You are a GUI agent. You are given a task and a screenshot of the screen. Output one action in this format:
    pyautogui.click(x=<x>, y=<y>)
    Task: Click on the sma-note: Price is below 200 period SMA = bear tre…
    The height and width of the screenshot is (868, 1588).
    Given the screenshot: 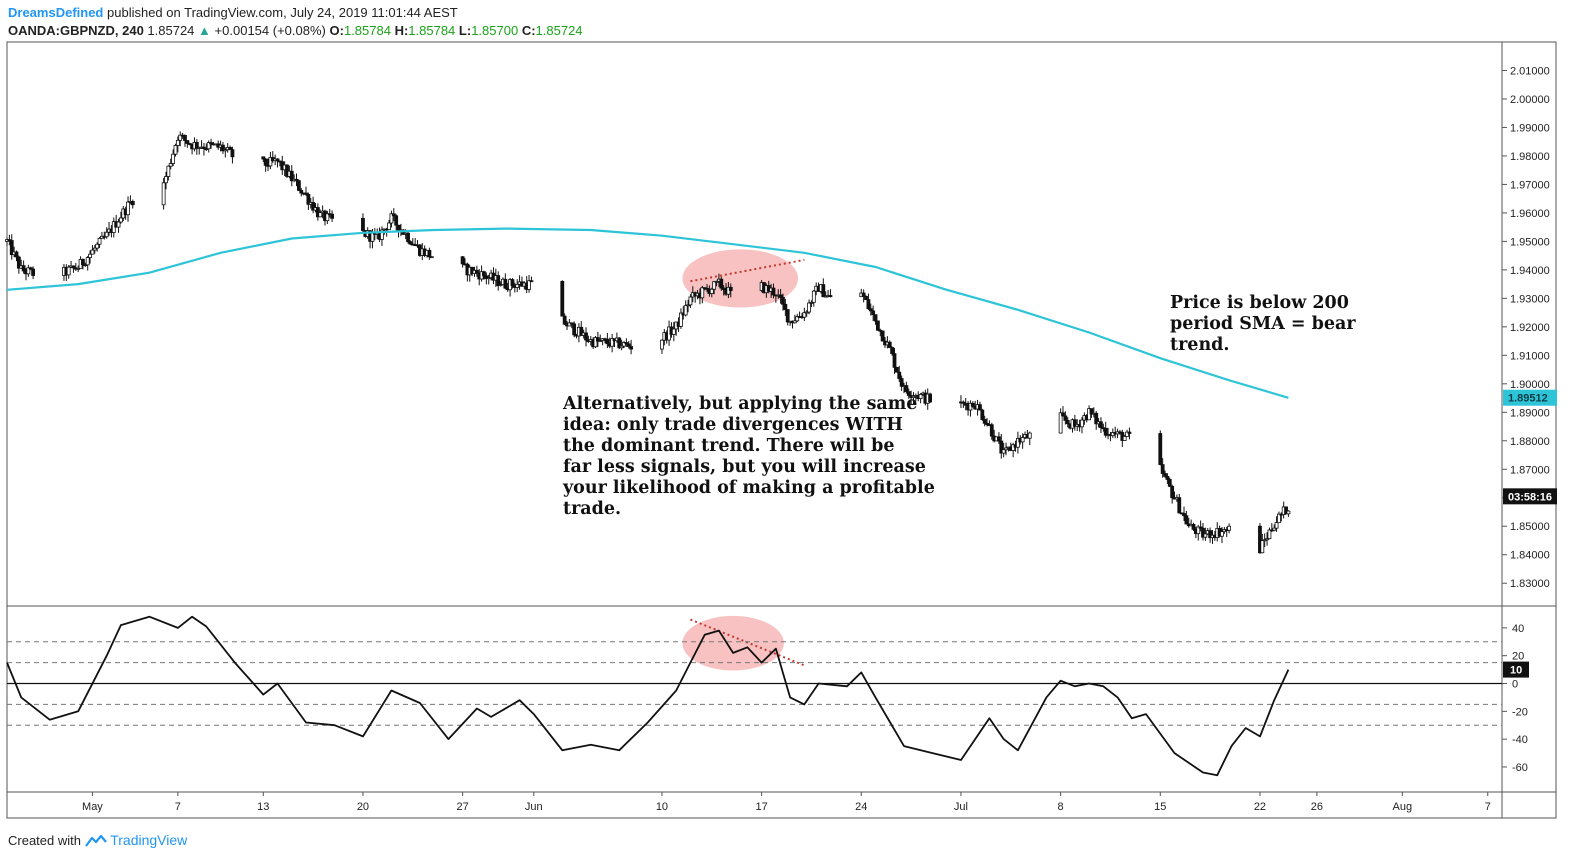 What is the action you would take?
    pyautogui.click(x=1263, y=324)
    